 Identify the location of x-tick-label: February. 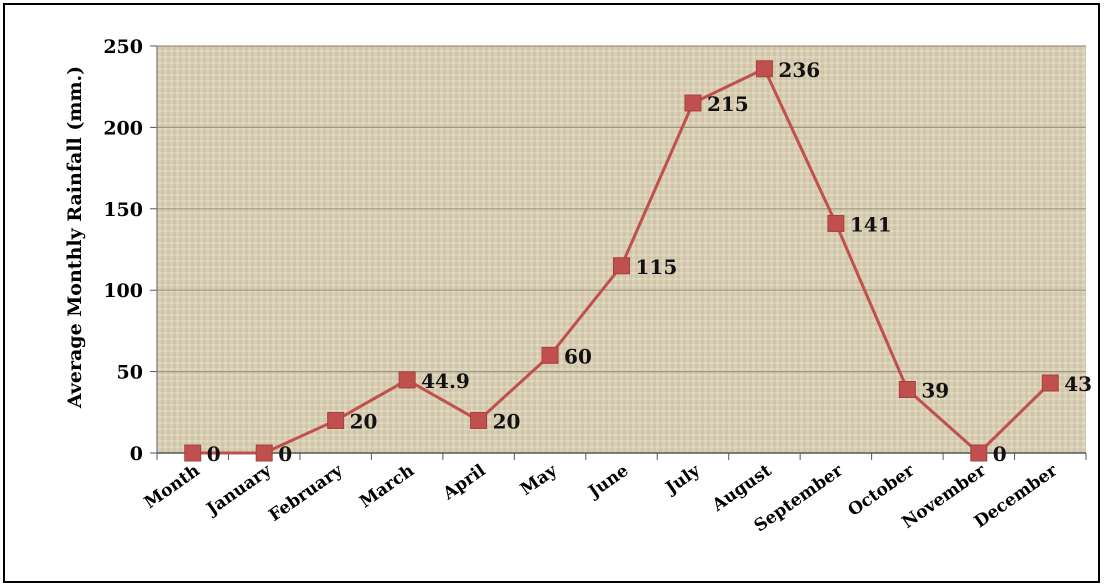
(306, 493).